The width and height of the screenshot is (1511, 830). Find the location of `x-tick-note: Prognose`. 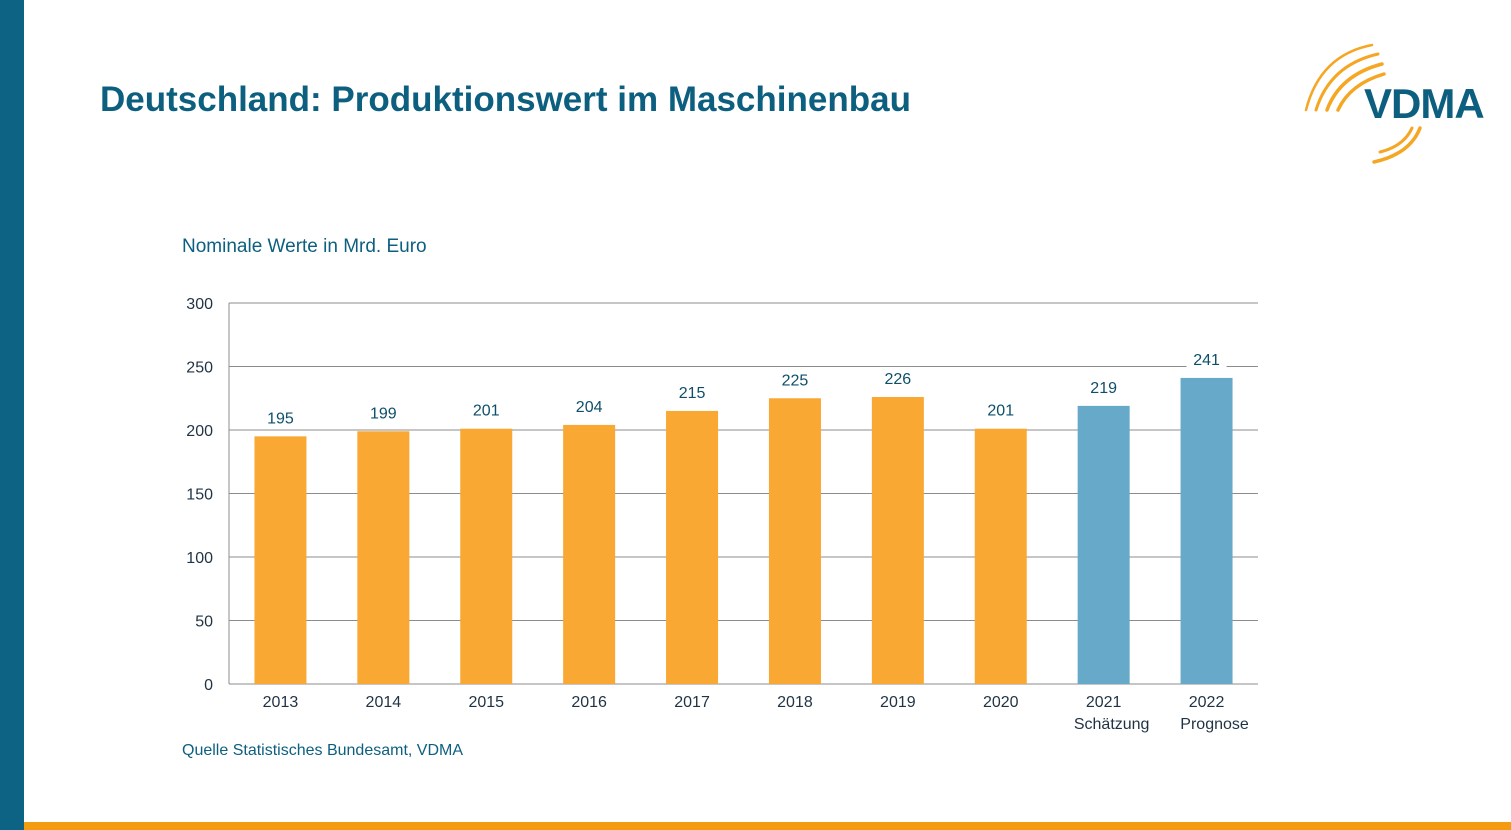

x-tick-note: Prognose is located at coordinates (1214, 724).